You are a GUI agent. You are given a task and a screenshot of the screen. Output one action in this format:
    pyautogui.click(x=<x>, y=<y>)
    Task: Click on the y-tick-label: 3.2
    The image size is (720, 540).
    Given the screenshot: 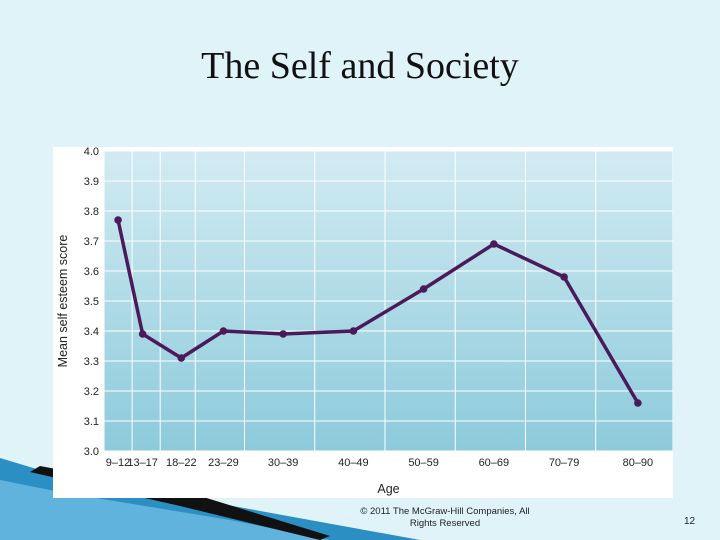 What is the action you would take?
    pyautogui.click(x=91, y=392)
    